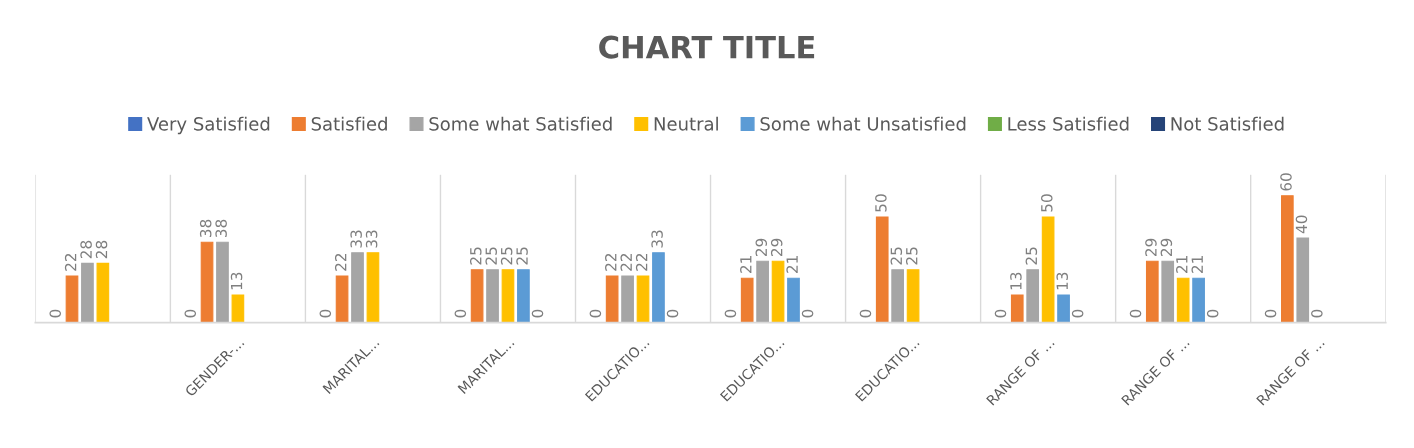  What do you see at coordinates (1286, 182) in the screenshot?
I see `data-label: 60` at bounding box center [1286, 182].